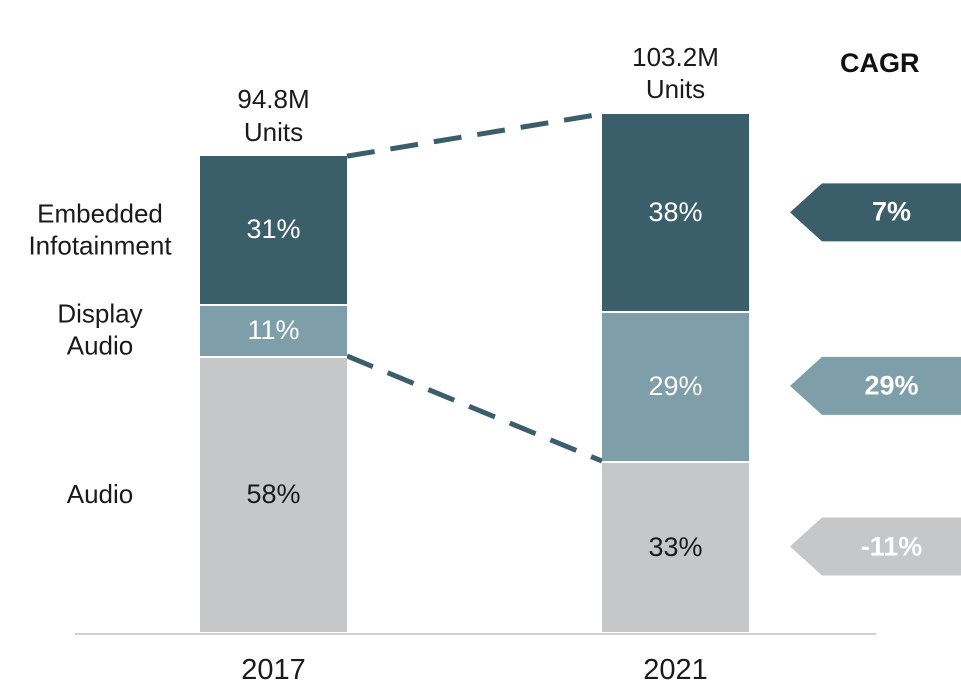  I want to click on bar-segment: 31%, so click(273, 230).